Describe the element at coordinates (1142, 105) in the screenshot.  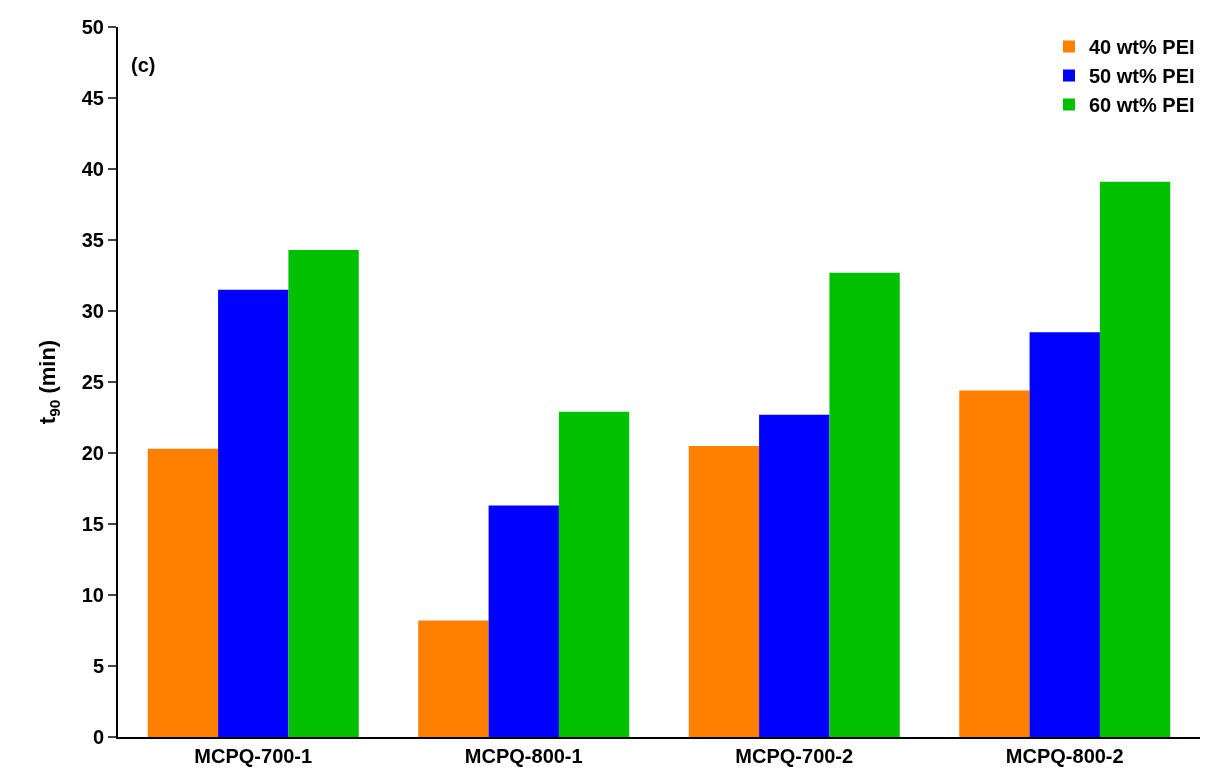
I see `legend-label: 60 wt% PEI` at that location.